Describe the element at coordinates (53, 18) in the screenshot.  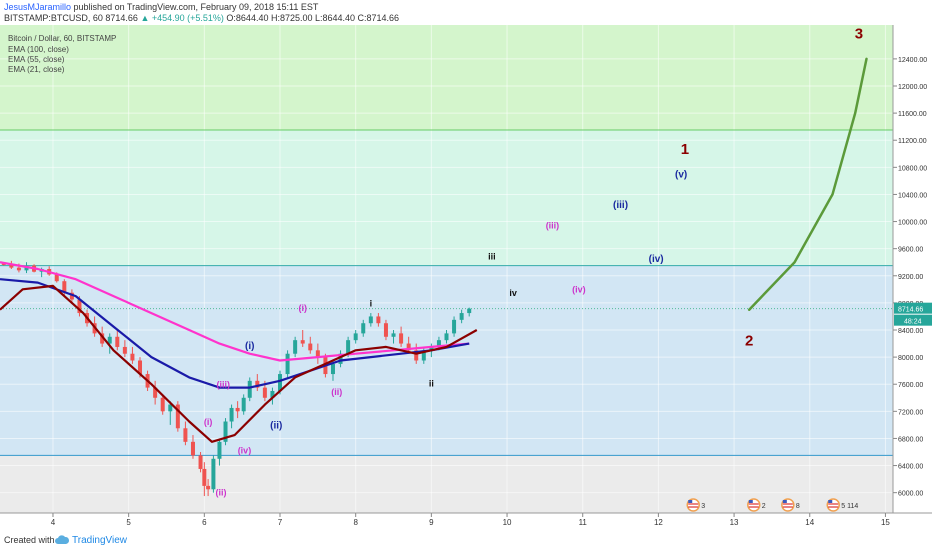
I see `symbol-text: BITSTAMP:BTCUSD, 60` at that location.